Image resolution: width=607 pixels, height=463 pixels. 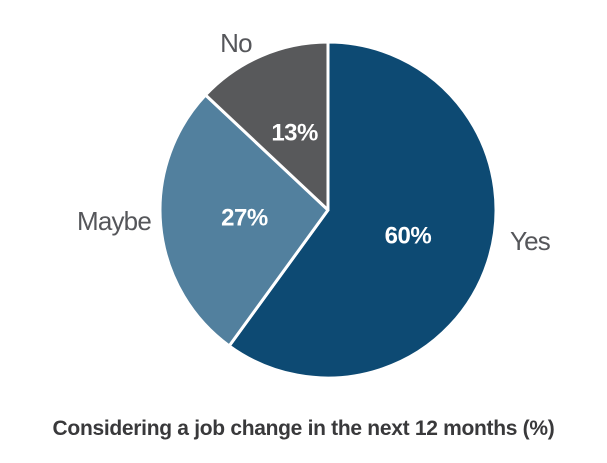 I want to click on slice-category-label-no: No, so click(x=236, y=43).